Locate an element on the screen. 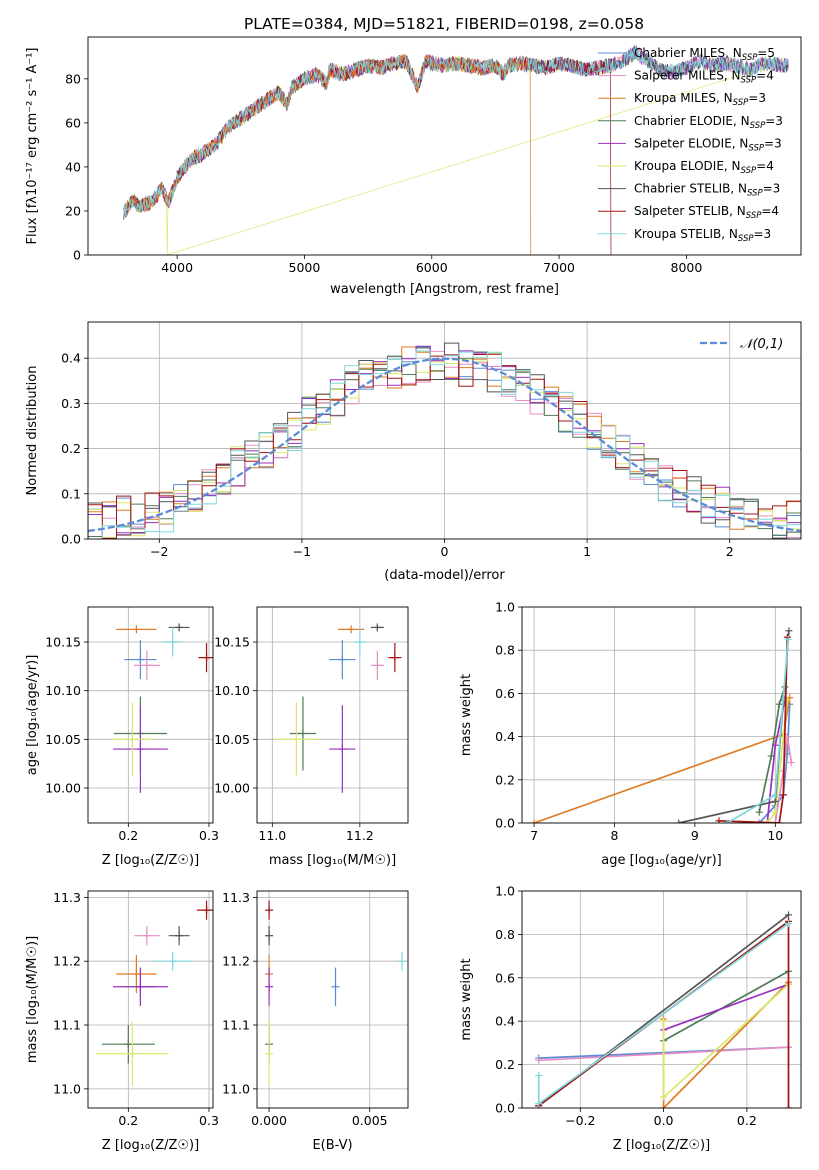  y-tick-label: 80 is located at coordinates (73, 78).